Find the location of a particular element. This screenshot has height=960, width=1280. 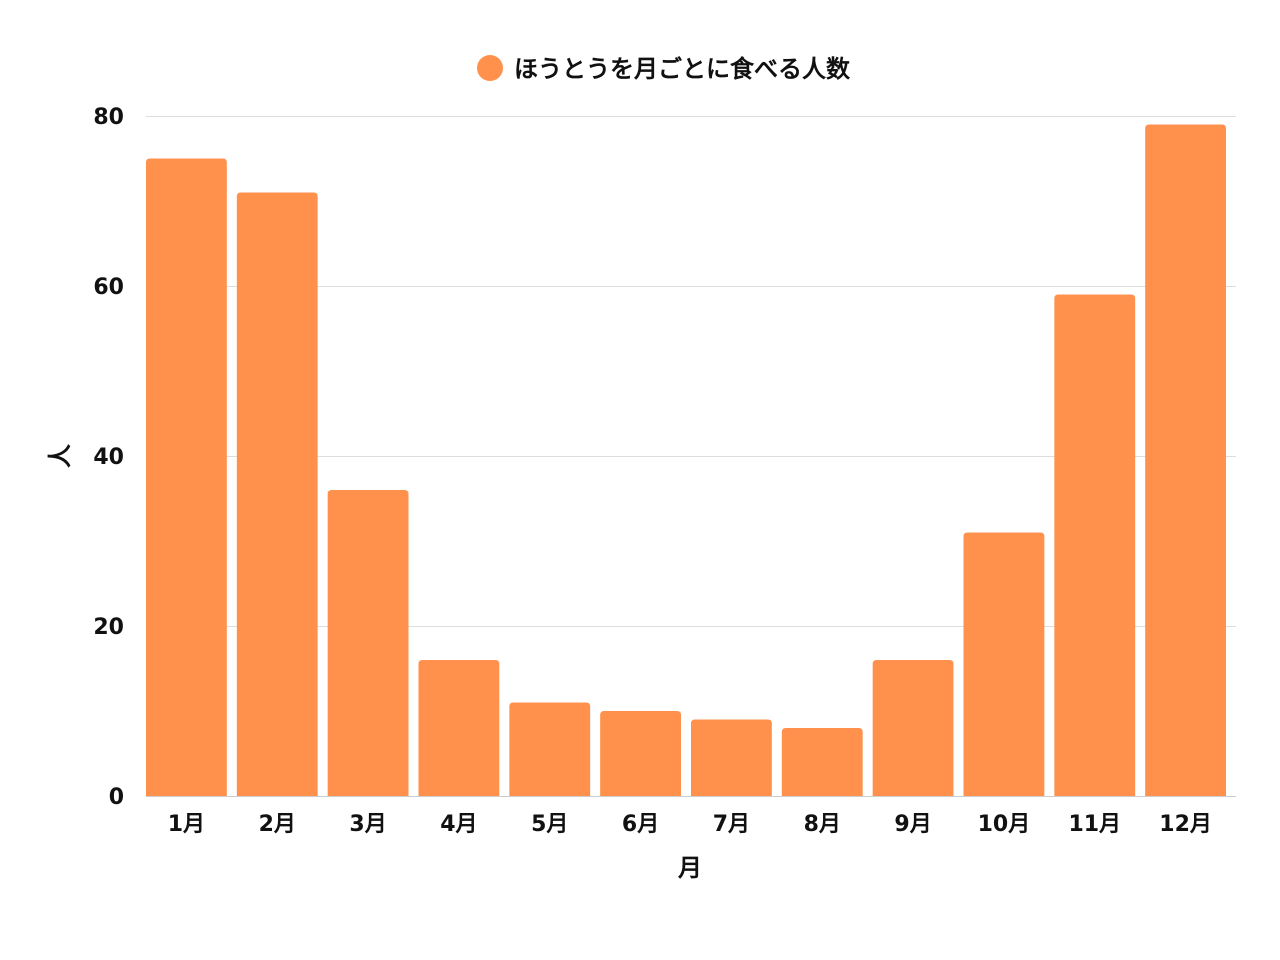

x-tick-label: 9月 is located at coordinates (912, 824).